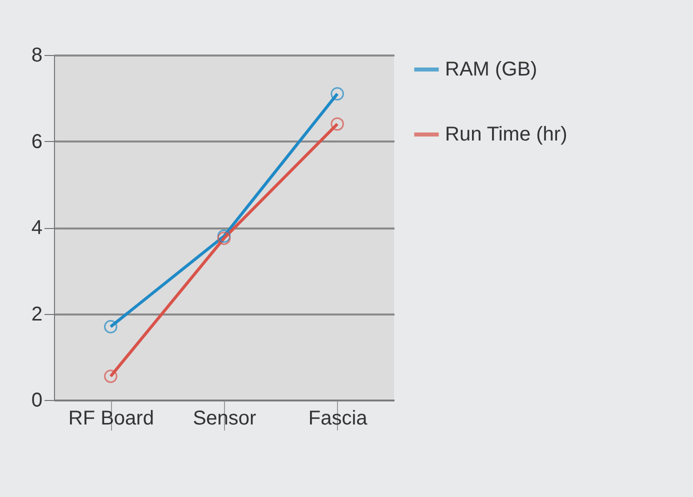 This screenshot has height=497, width=693. I want to click on legend-label: RAM (GB), so click(491, 69).